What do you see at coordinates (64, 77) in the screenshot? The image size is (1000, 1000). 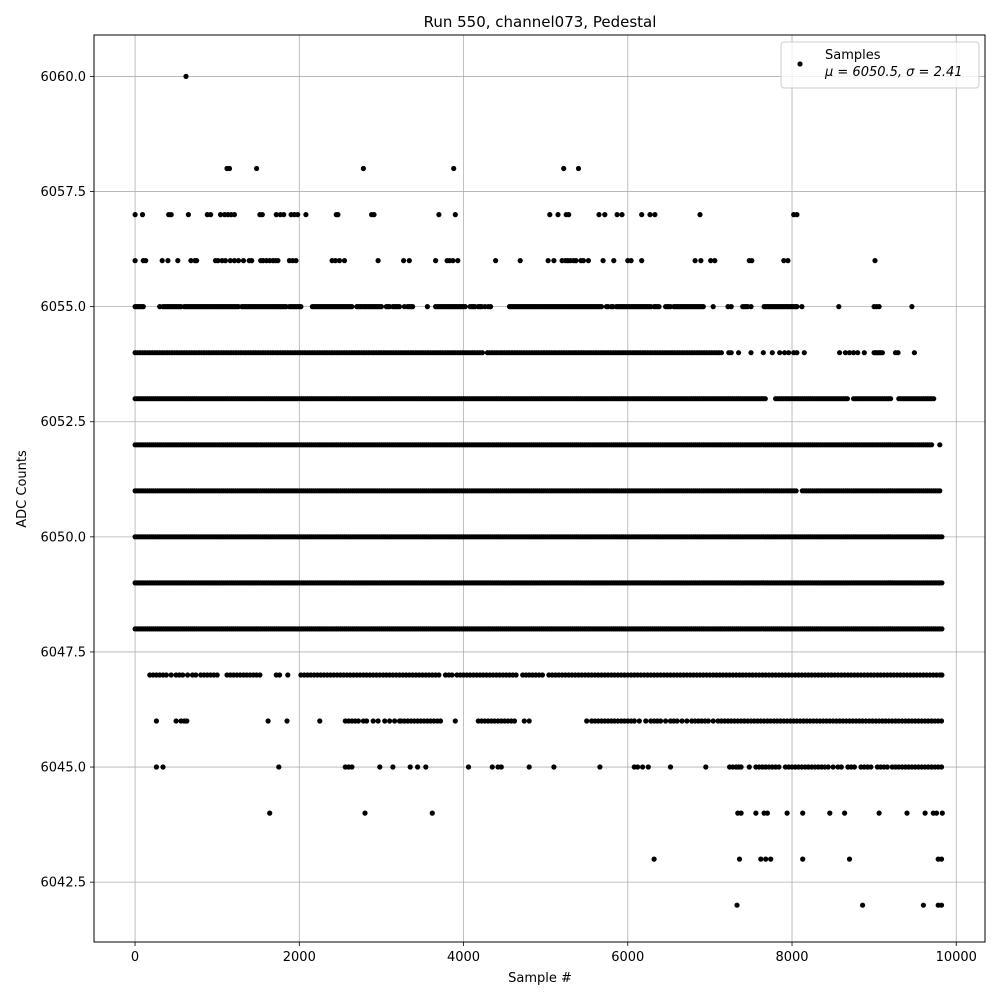 I see `y-tick-label: 6060.0` at bounding box center [64, 77].